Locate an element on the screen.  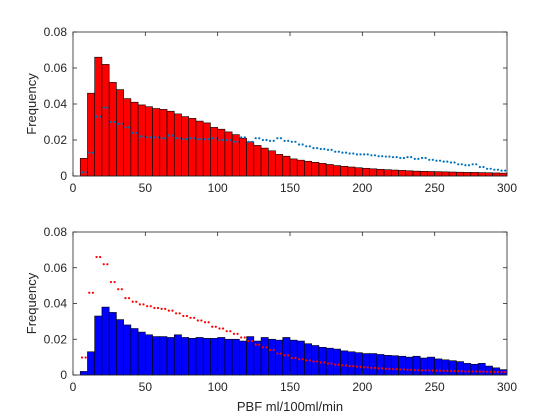
y-tick-label: 0 is located at coordinates (63, 176).